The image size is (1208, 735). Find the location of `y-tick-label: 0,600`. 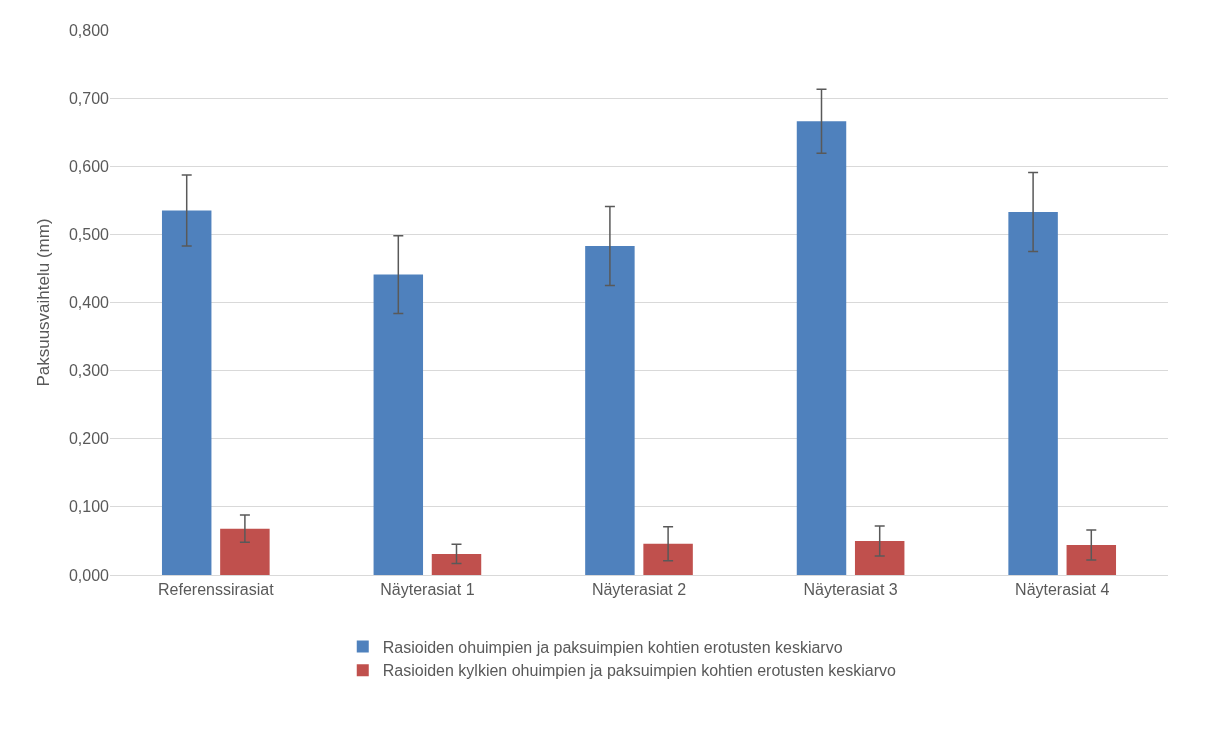

y-tick-label: 0,600 is located at coordinates (89, 166).